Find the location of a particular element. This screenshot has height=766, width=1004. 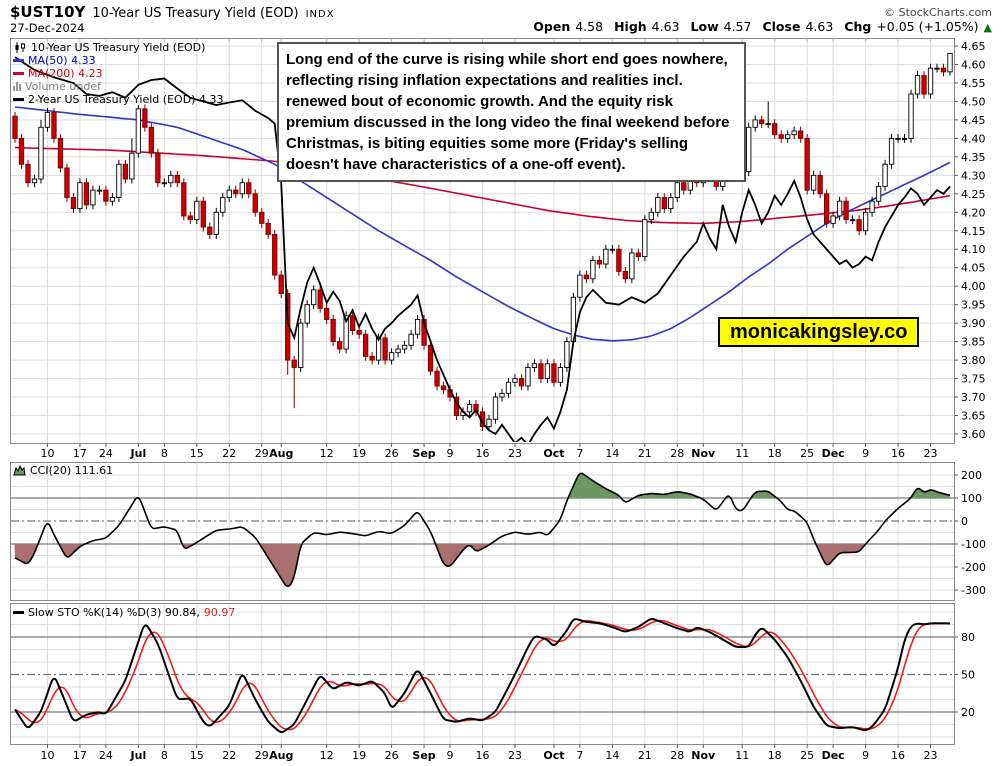

axis-tick-label: 0 is located at coordinates (964, 521).